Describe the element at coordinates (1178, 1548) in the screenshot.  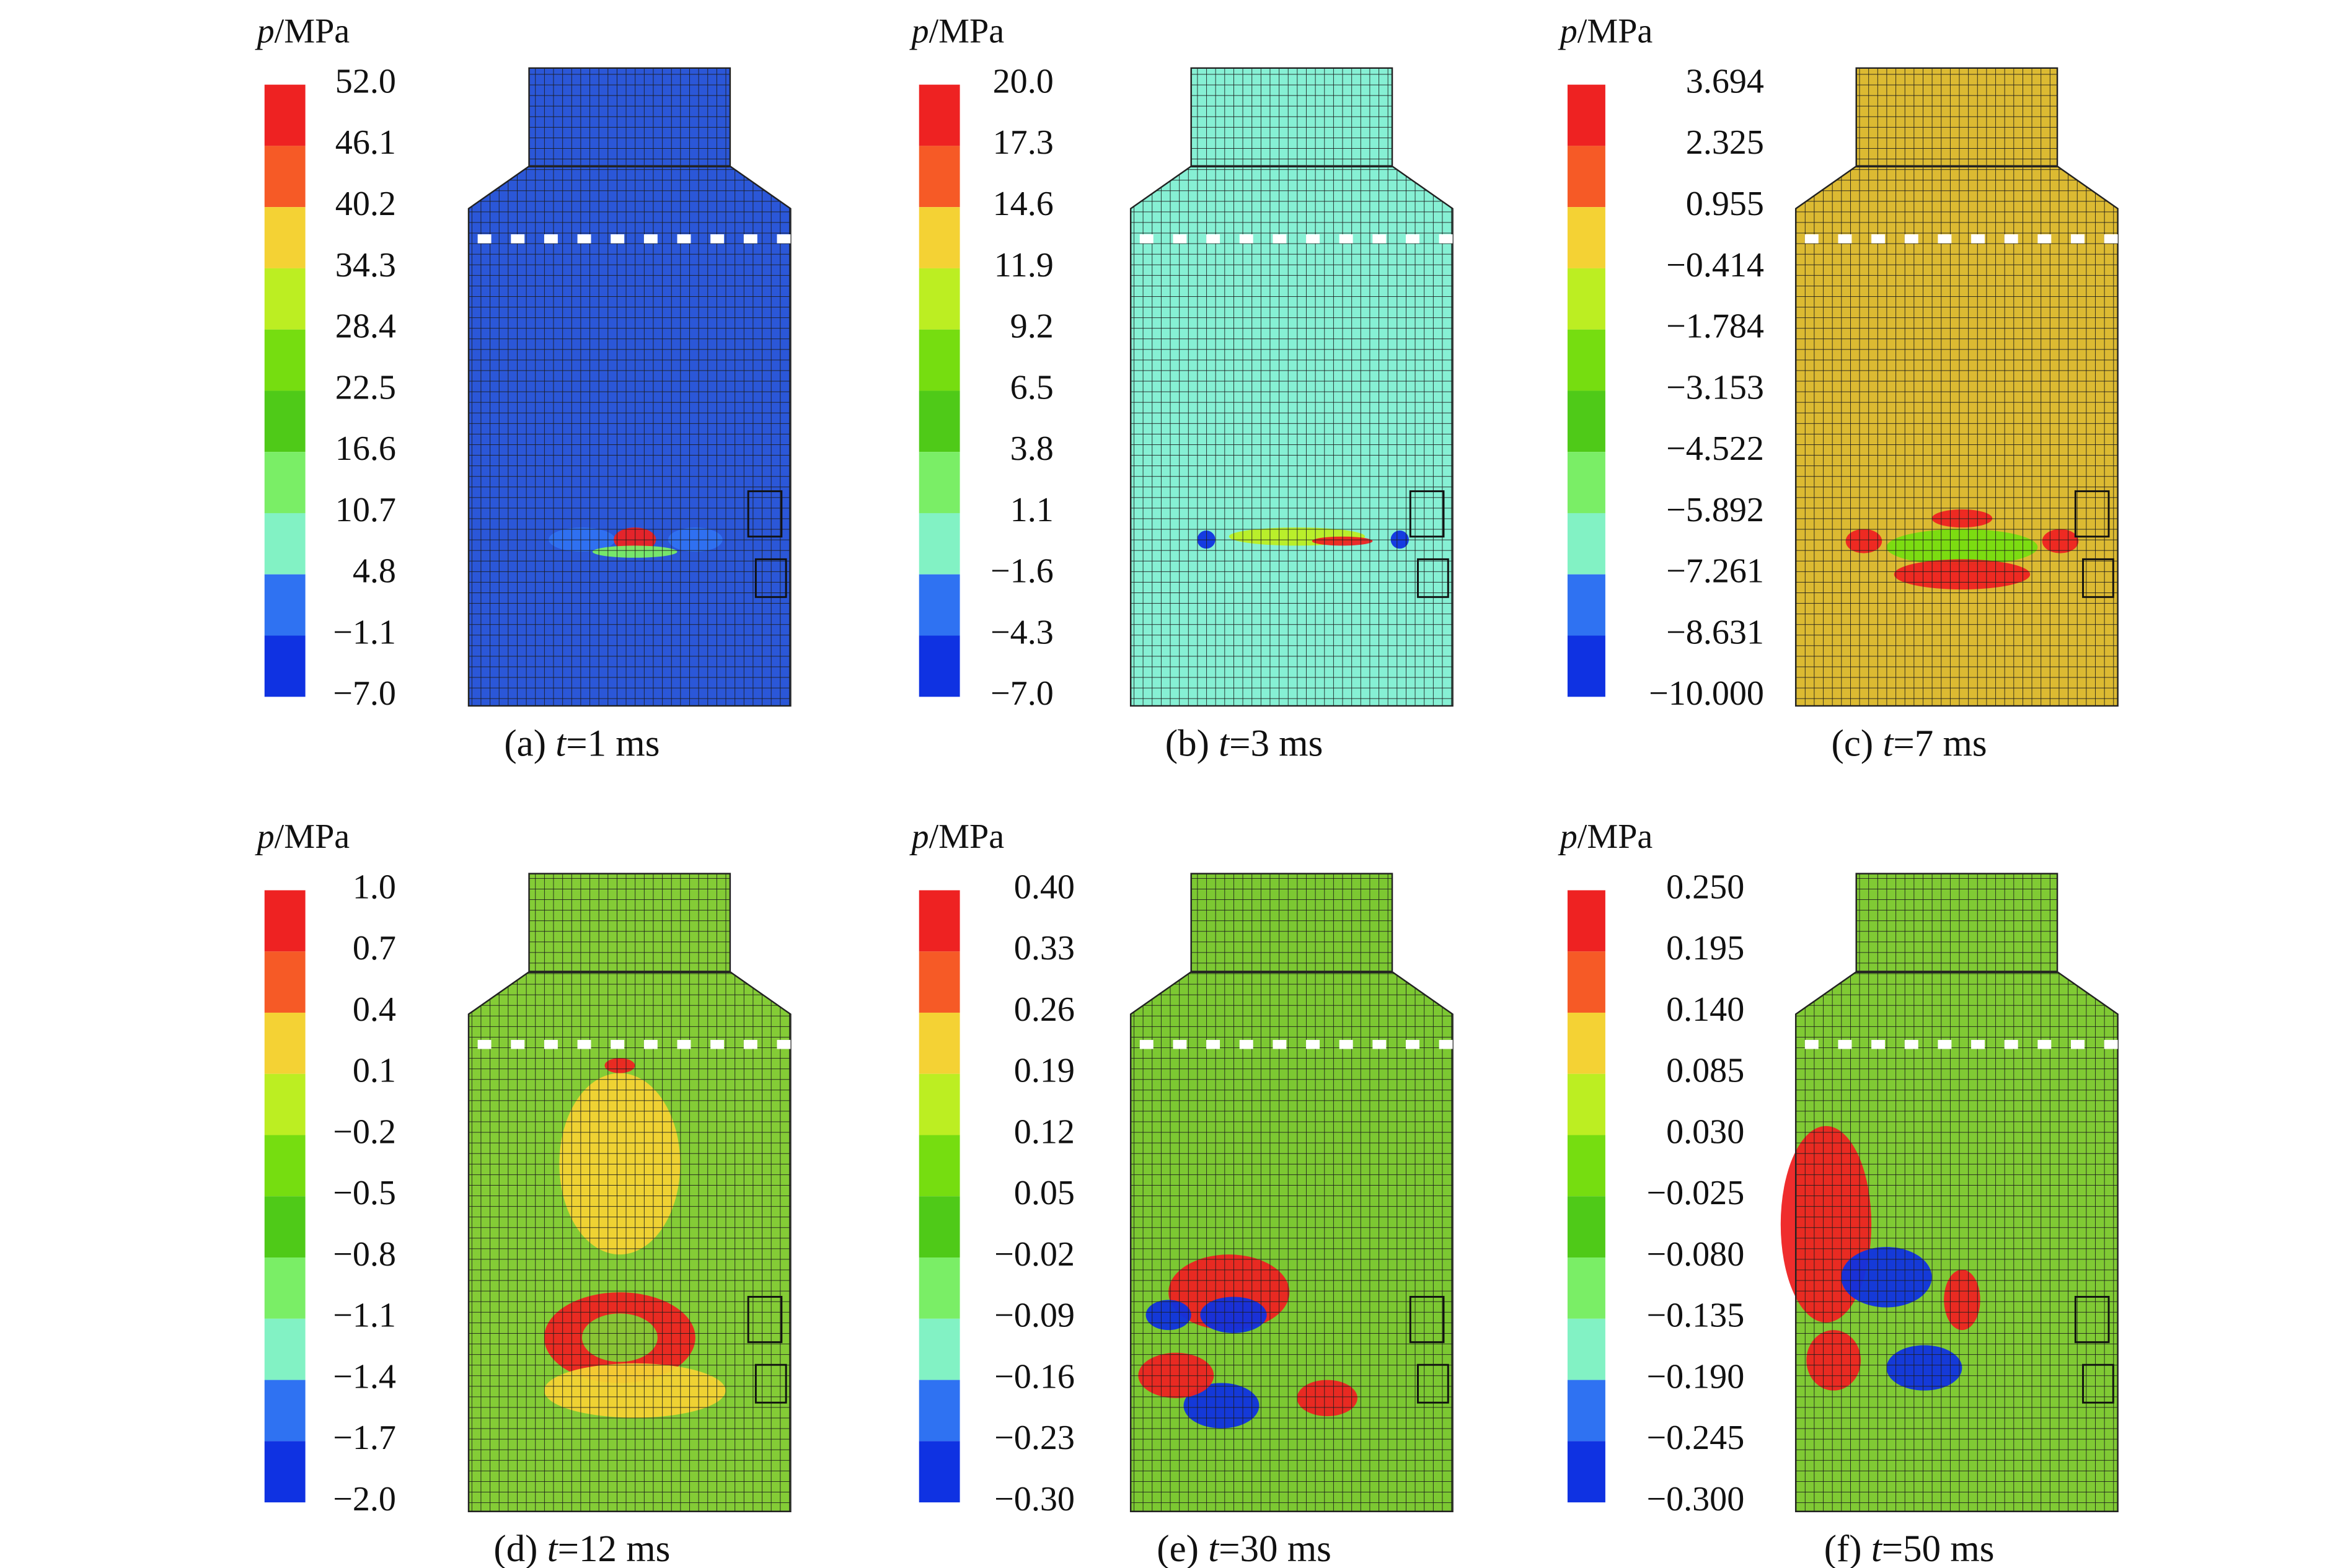
I see `caption-label: (e)` at that location.